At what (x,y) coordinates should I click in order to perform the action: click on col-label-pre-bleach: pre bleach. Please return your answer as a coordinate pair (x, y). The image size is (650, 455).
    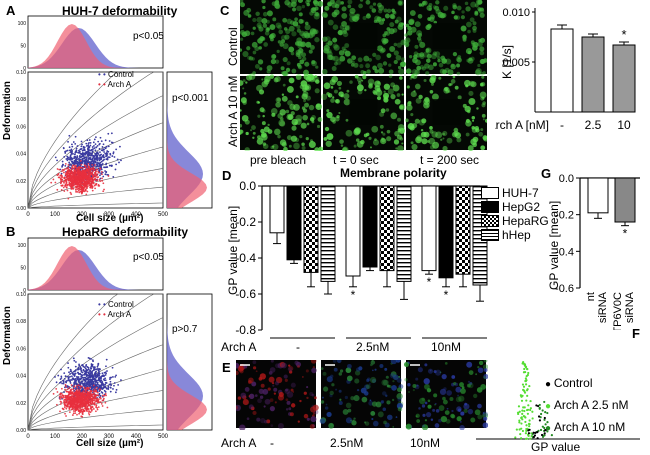
    Looking at the image, I should click on (278, 160).